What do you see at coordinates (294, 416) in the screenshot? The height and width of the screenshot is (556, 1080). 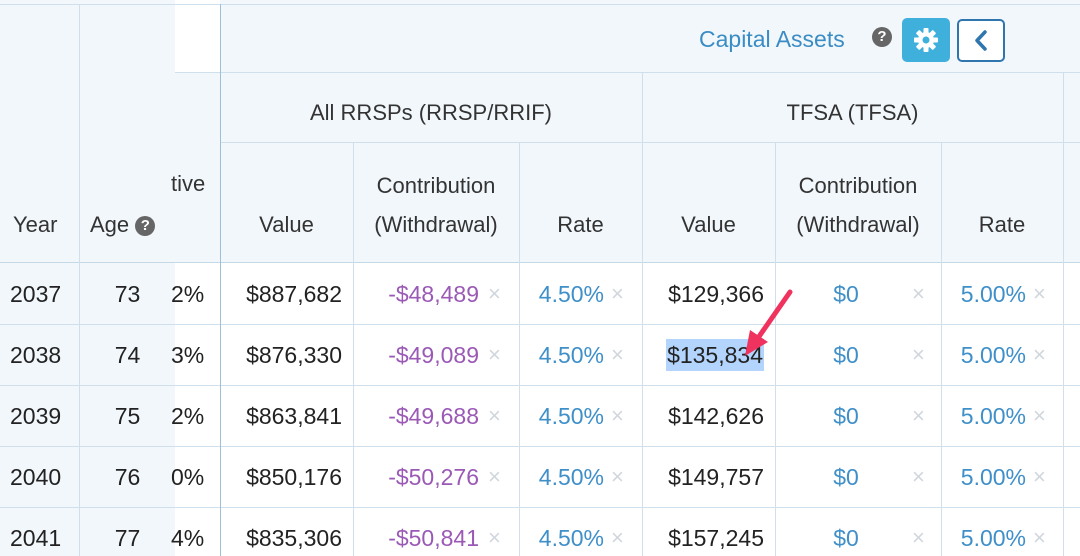 I see `rrsp-value-cell: $863,841` at bounding box center [294, 416].